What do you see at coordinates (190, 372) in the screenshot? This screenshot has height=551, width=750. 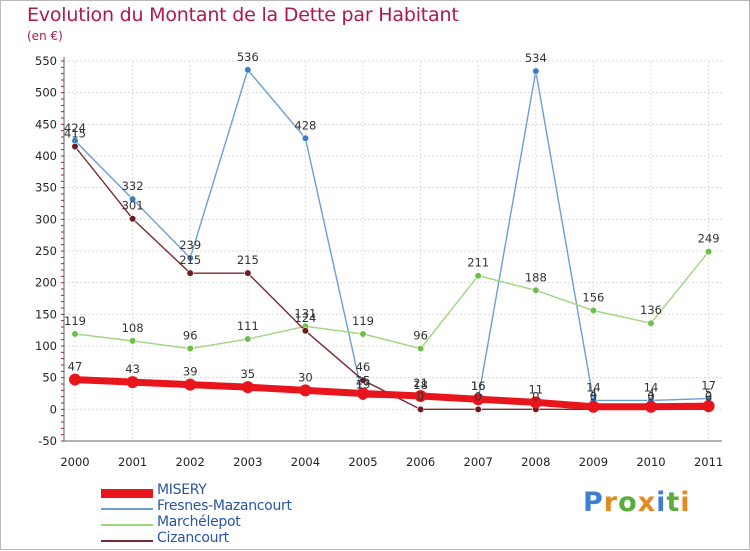 I see `data-label-misery: 39` at bounding box center [190, 372].